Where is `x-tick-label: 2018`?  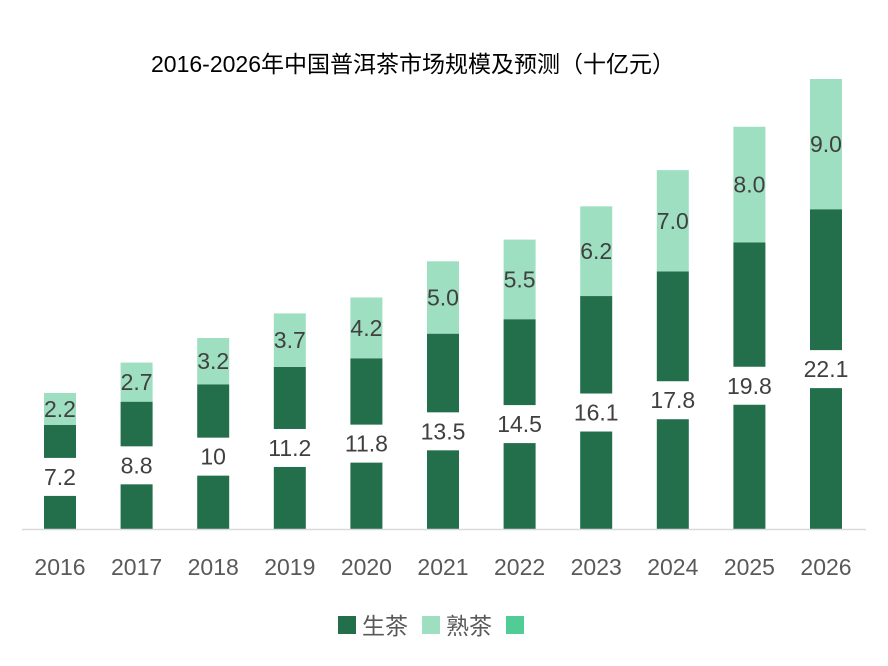 x-tick-label: 2018 is located at coordinates (213, 567).